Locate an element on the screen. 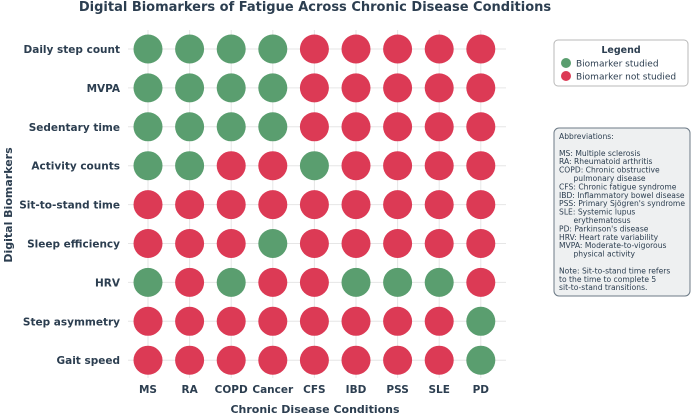  x-tick-label: CFS is located at coordinates (314, 390).